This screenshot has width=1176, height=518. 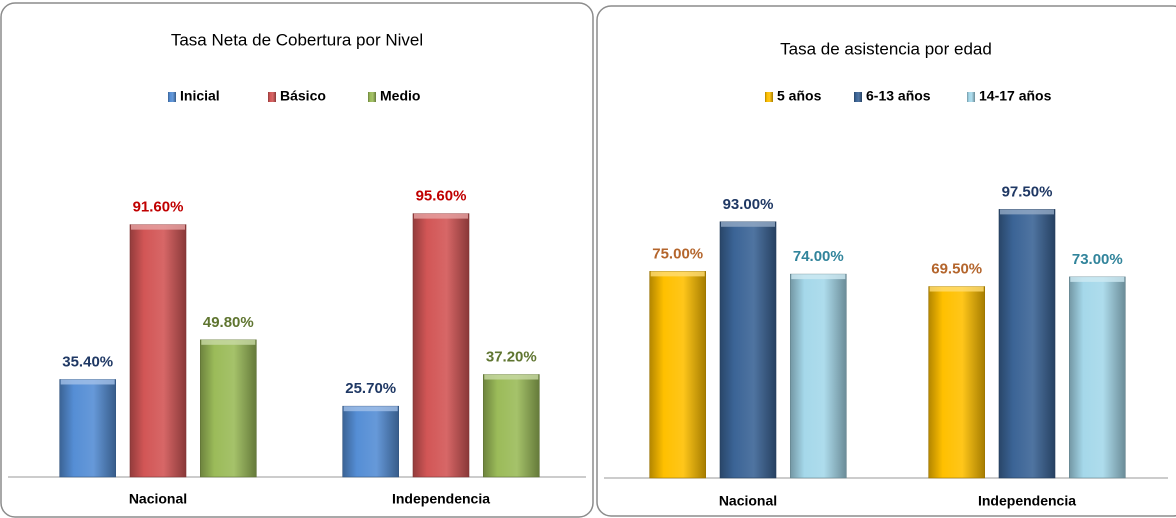 What do you see at coordinates (677, 253) in the screenshot?
I see `data-label: 75.00%` at bounding box center [677, 253].